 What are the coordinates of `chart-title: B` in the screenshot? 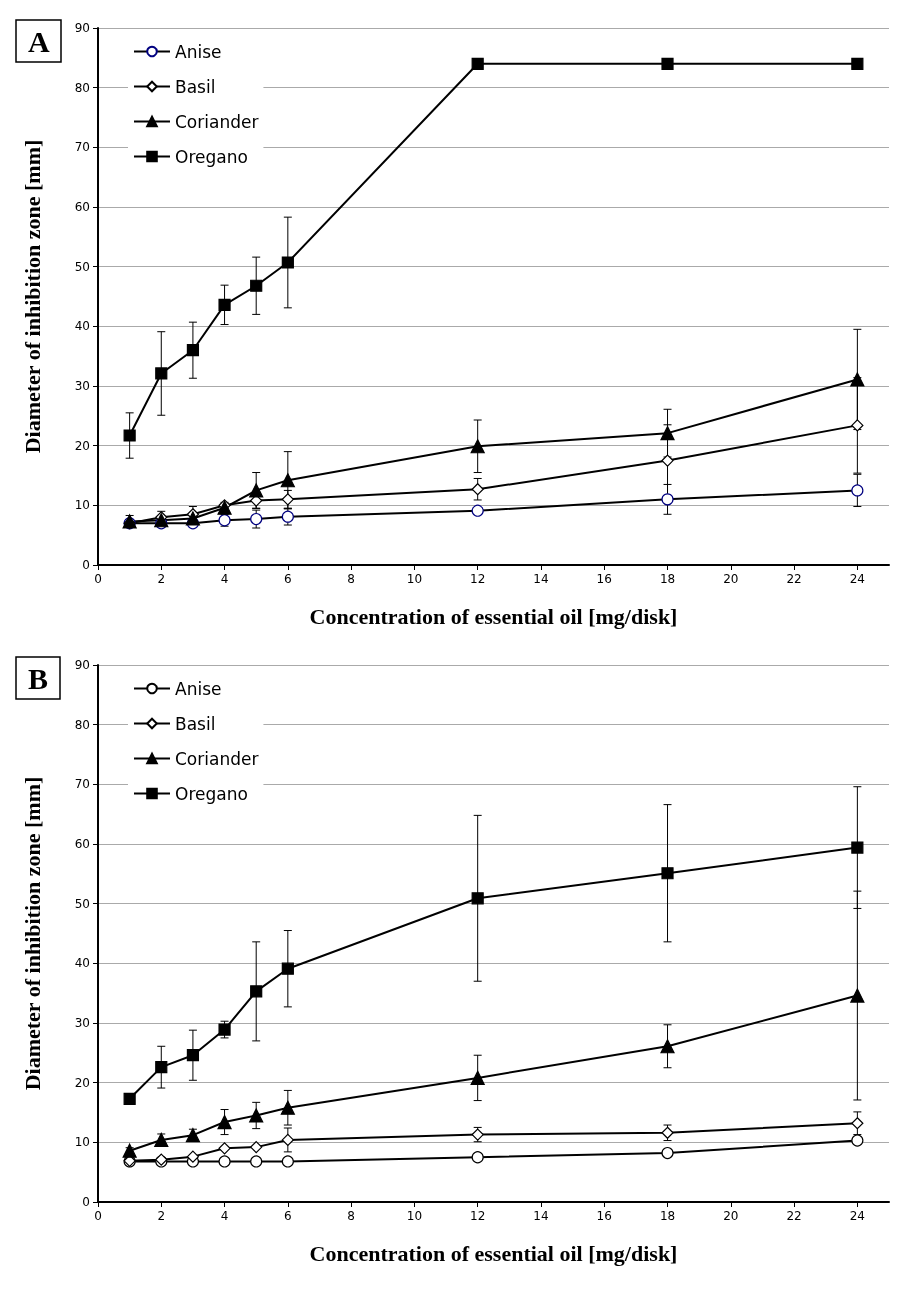 It's located at (38, 678).